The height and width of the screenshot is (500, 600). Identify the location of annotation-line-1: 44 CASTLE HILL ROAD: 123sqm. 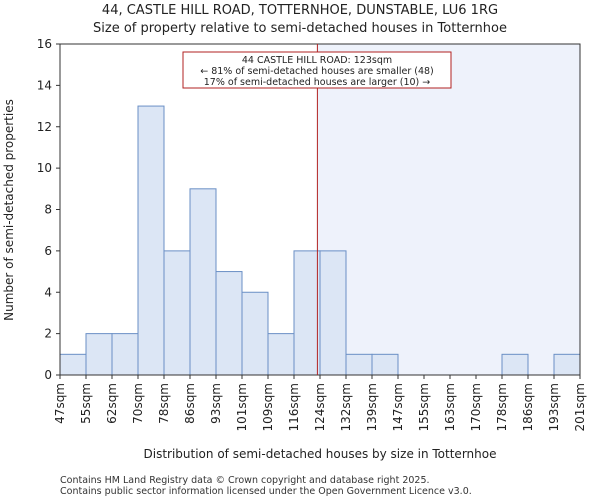
(317, 60).